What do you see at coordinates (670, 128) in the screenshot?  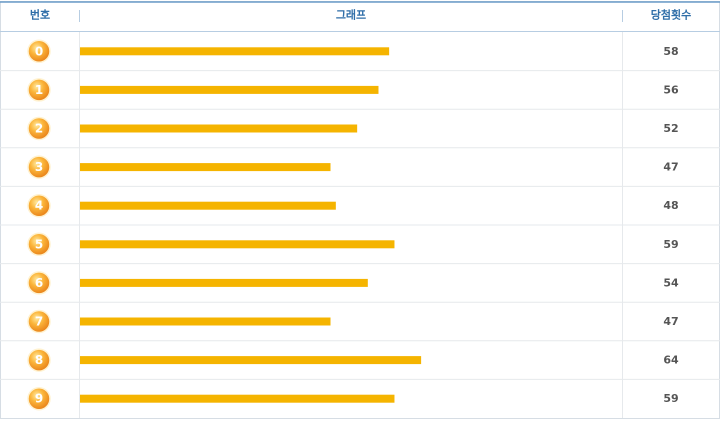 I see `count-label: 52` at bounding box center [670, 128].